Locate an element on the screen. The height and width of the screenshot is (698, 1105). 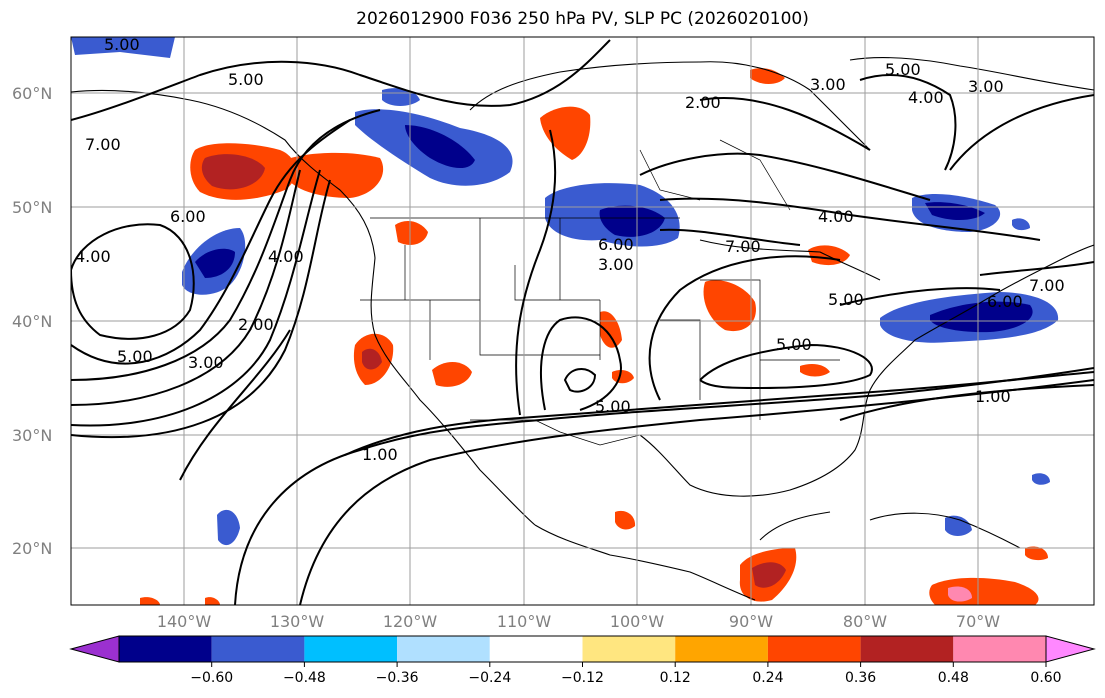
lat-label: 60°N is located at coordinates (32, 93).